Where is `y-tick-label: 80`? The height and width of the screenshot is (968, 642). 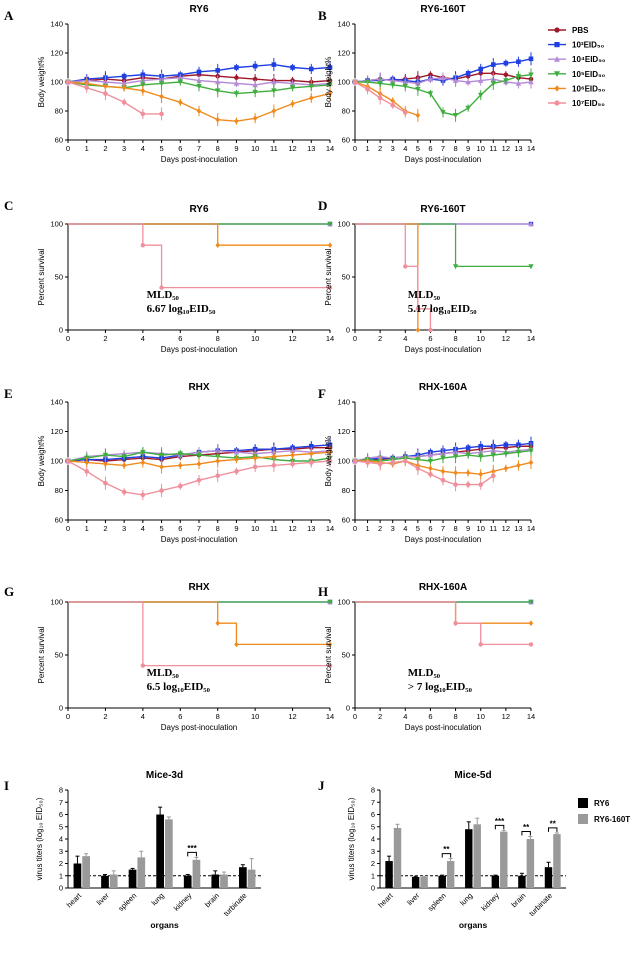
y-tick-label: 80 is located at coordinates (59, 490).